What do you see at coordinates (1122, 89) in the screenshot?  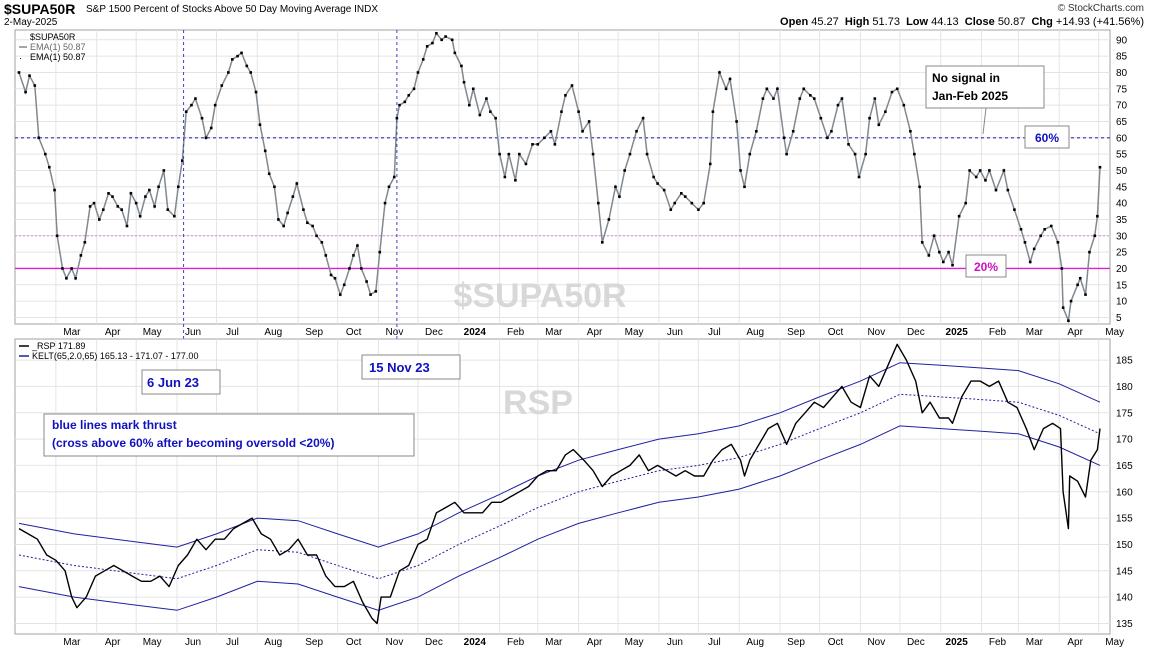 I see `breadth-y-tick-label: 75` at bounding box center [1122, 89].